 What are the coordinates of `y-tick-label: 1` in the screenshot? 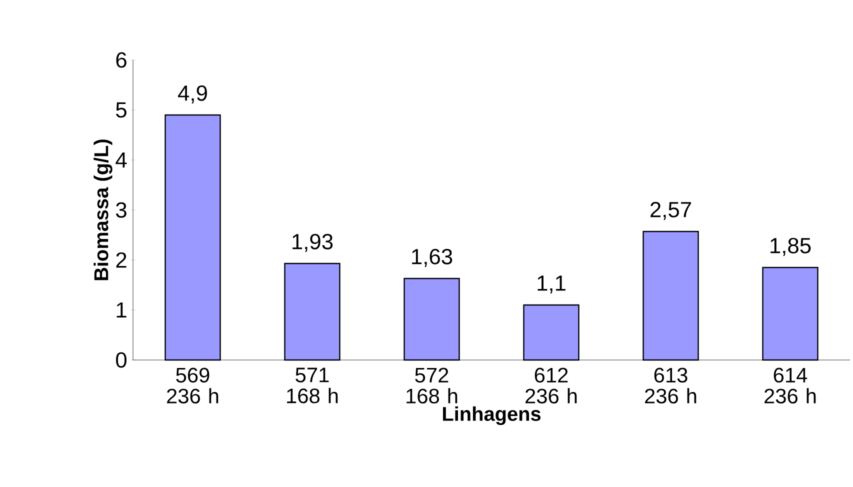 It's located at (121, 310).